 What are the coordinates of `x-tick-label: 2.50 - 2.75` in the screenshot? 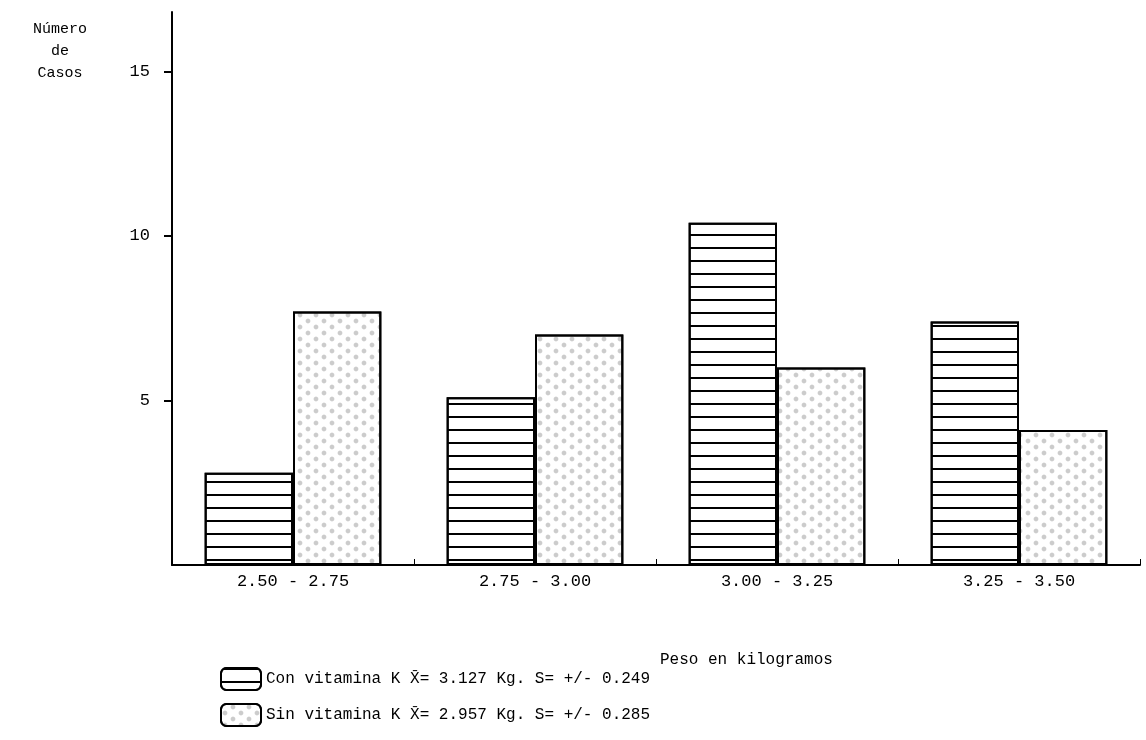 It's located at (293, 581).